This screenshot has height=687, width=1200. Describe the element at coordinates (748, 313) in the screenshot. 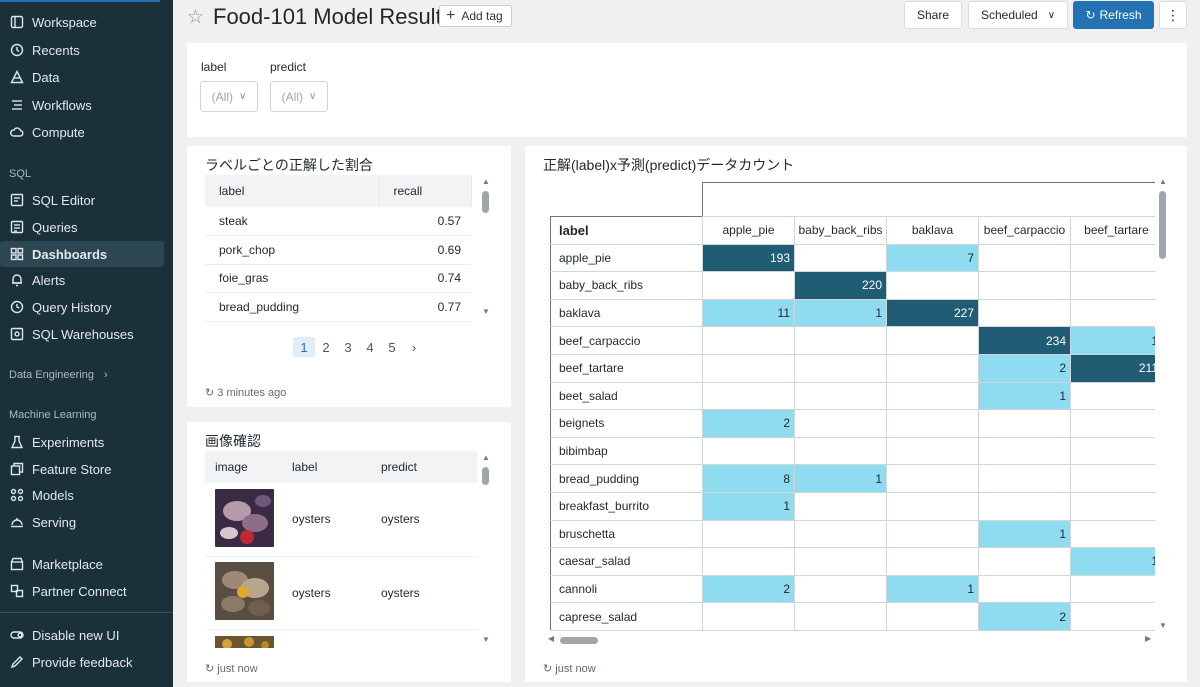

I see `matrix-cell: 11` at that location.